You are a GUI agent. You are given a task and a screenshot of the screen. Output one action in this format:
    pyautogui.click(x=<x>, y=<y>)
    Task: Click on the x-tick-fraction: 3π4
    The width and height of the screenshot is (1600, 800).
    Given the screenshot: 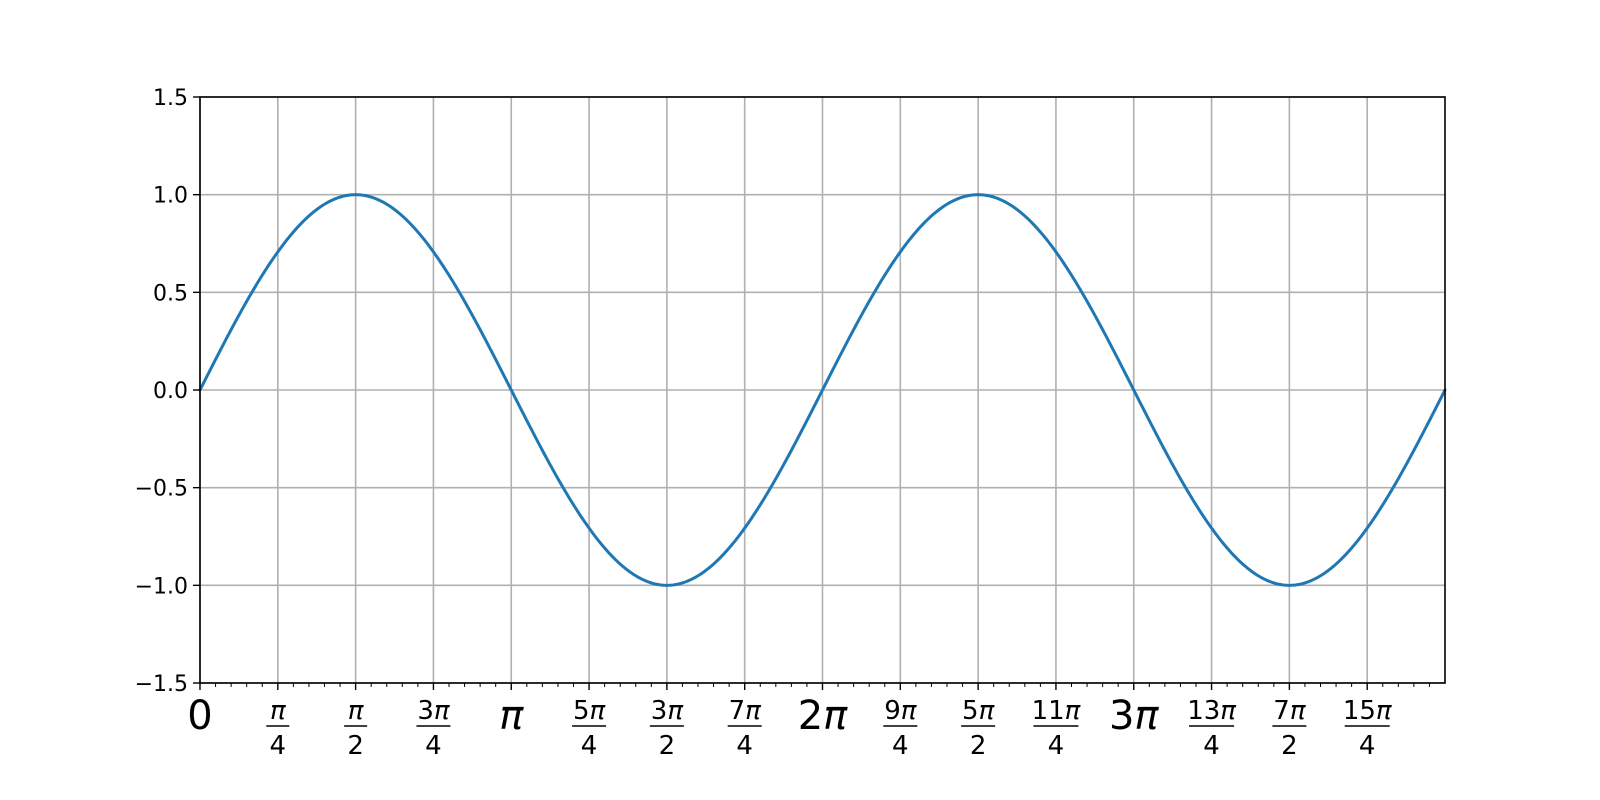 What is the action you would take?
    pyautogui.click(x=433, y=728)
    